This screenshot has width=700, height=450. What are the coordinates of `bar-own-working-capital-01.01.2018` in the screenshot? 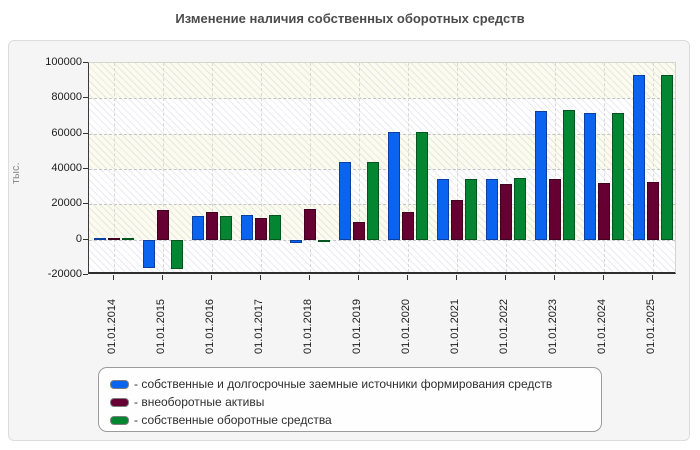 It's located at (323, 241).